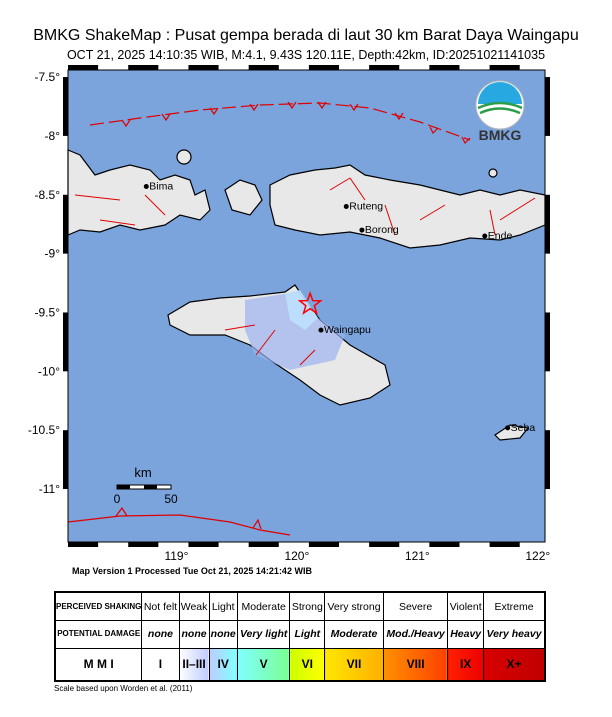  I want to click on lon-tick-label: 119°, so click(176, 554).